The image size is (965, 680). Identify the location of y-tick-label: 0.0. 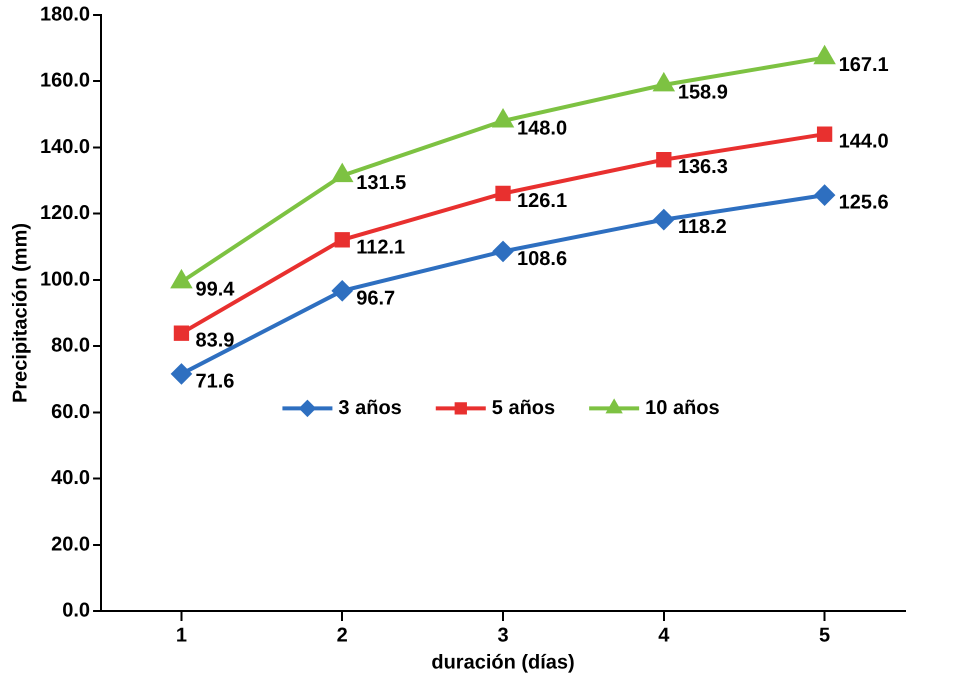
(76, 611).